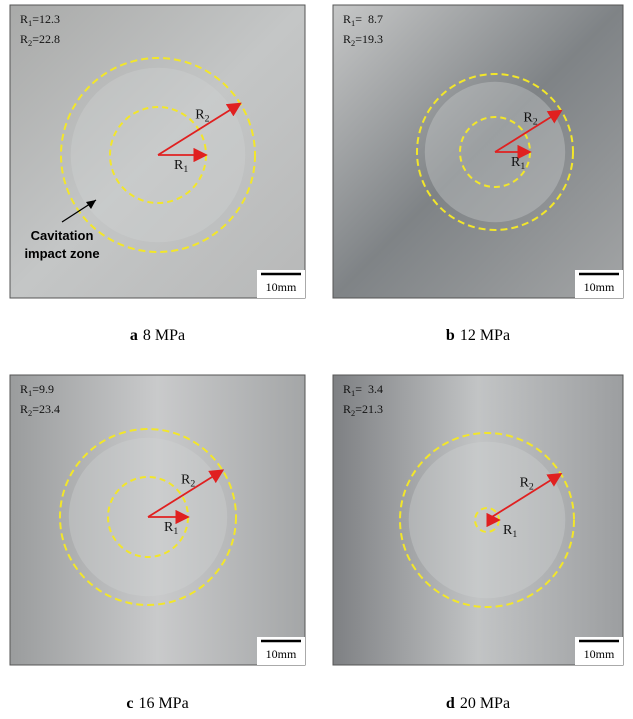 The width and height of the screenshot is (633, 719). I want to click on value: = 3.4, so click(369, 389).